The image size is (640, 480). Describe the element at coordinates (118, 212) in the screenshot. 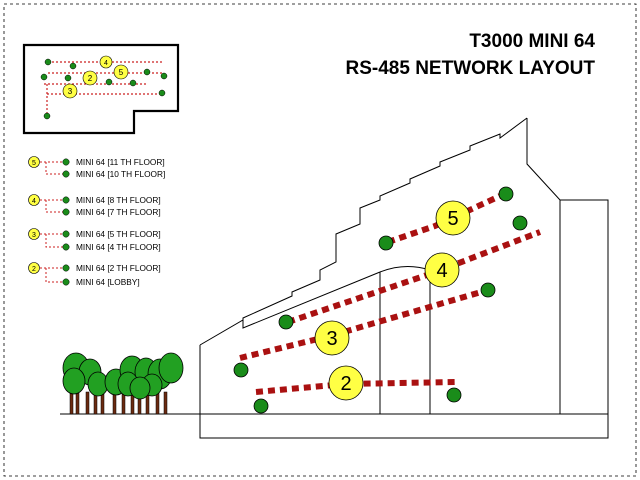

I see `legend-label: MINI 64 [7 TH FLOOR]` at that location.